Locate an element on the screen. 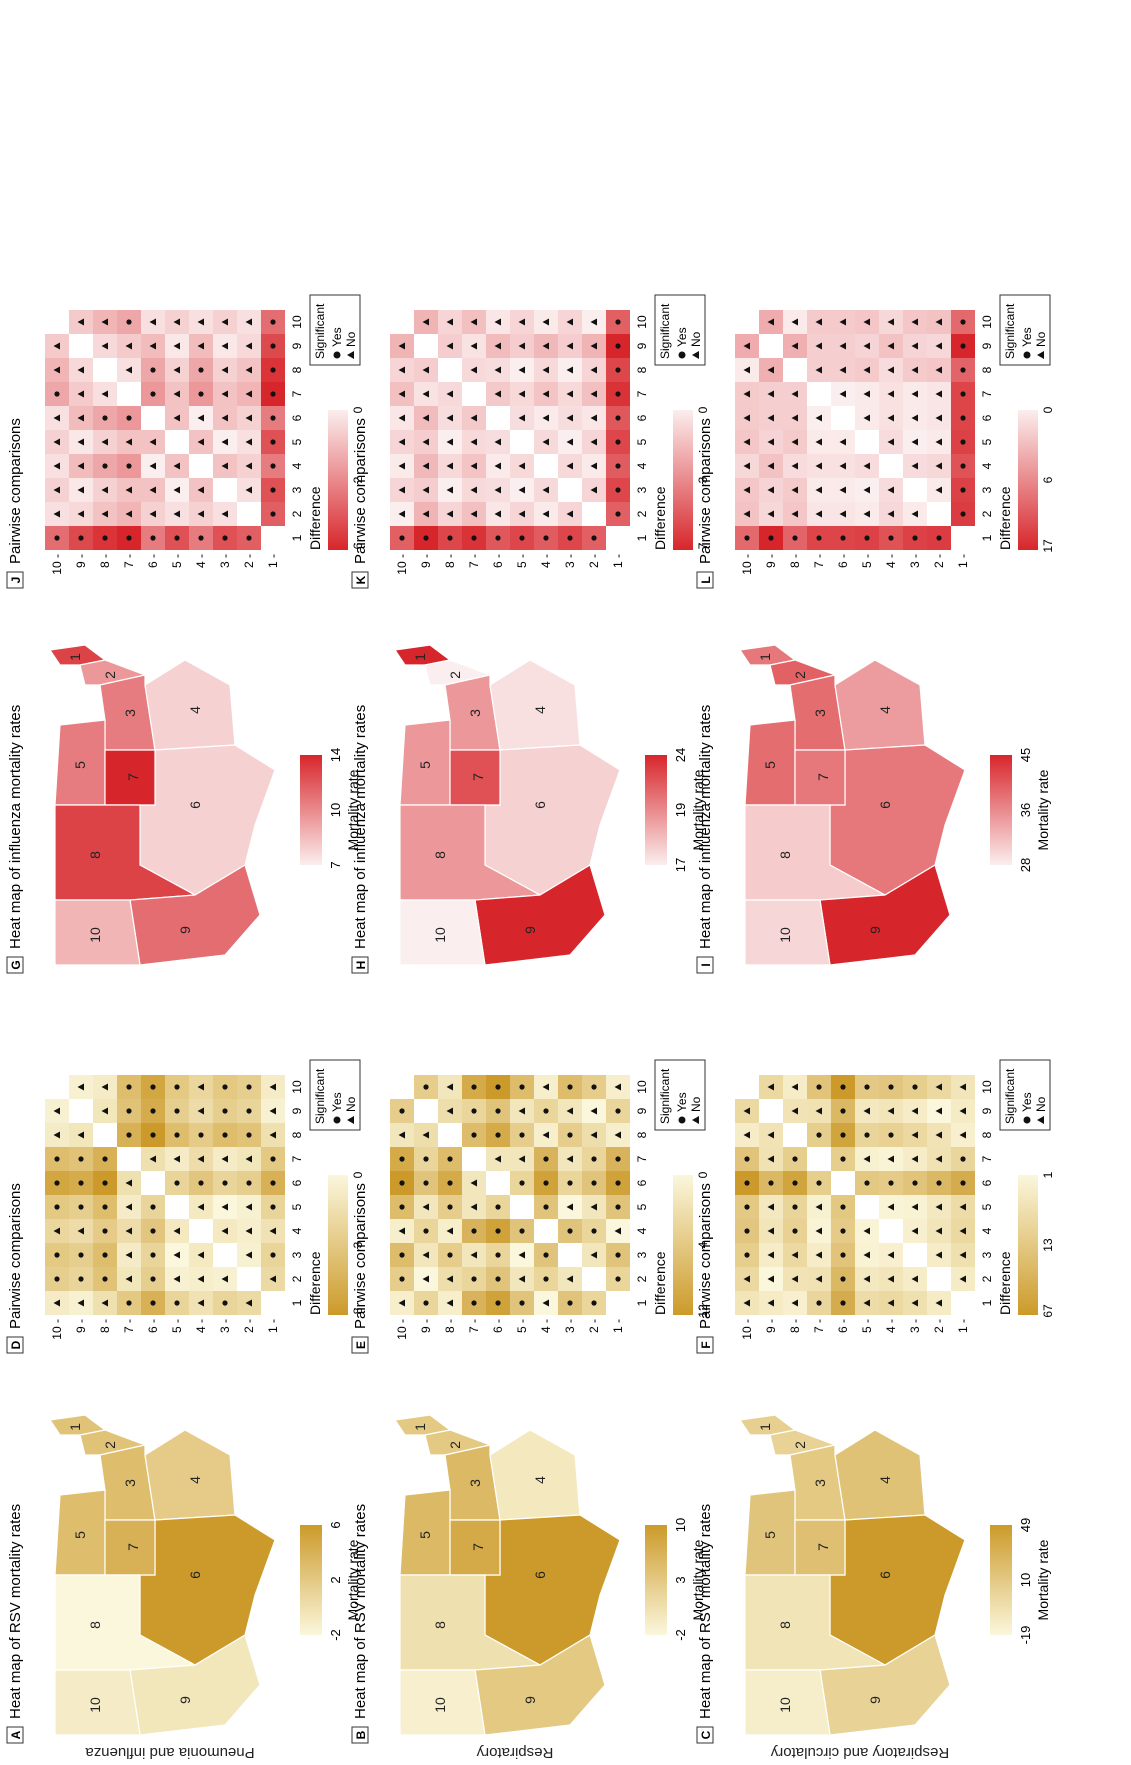 Image resolution: width=1131 pixels, height=1765 pixels. x-tick-label: 9 is located at coordinates (297, 1110).